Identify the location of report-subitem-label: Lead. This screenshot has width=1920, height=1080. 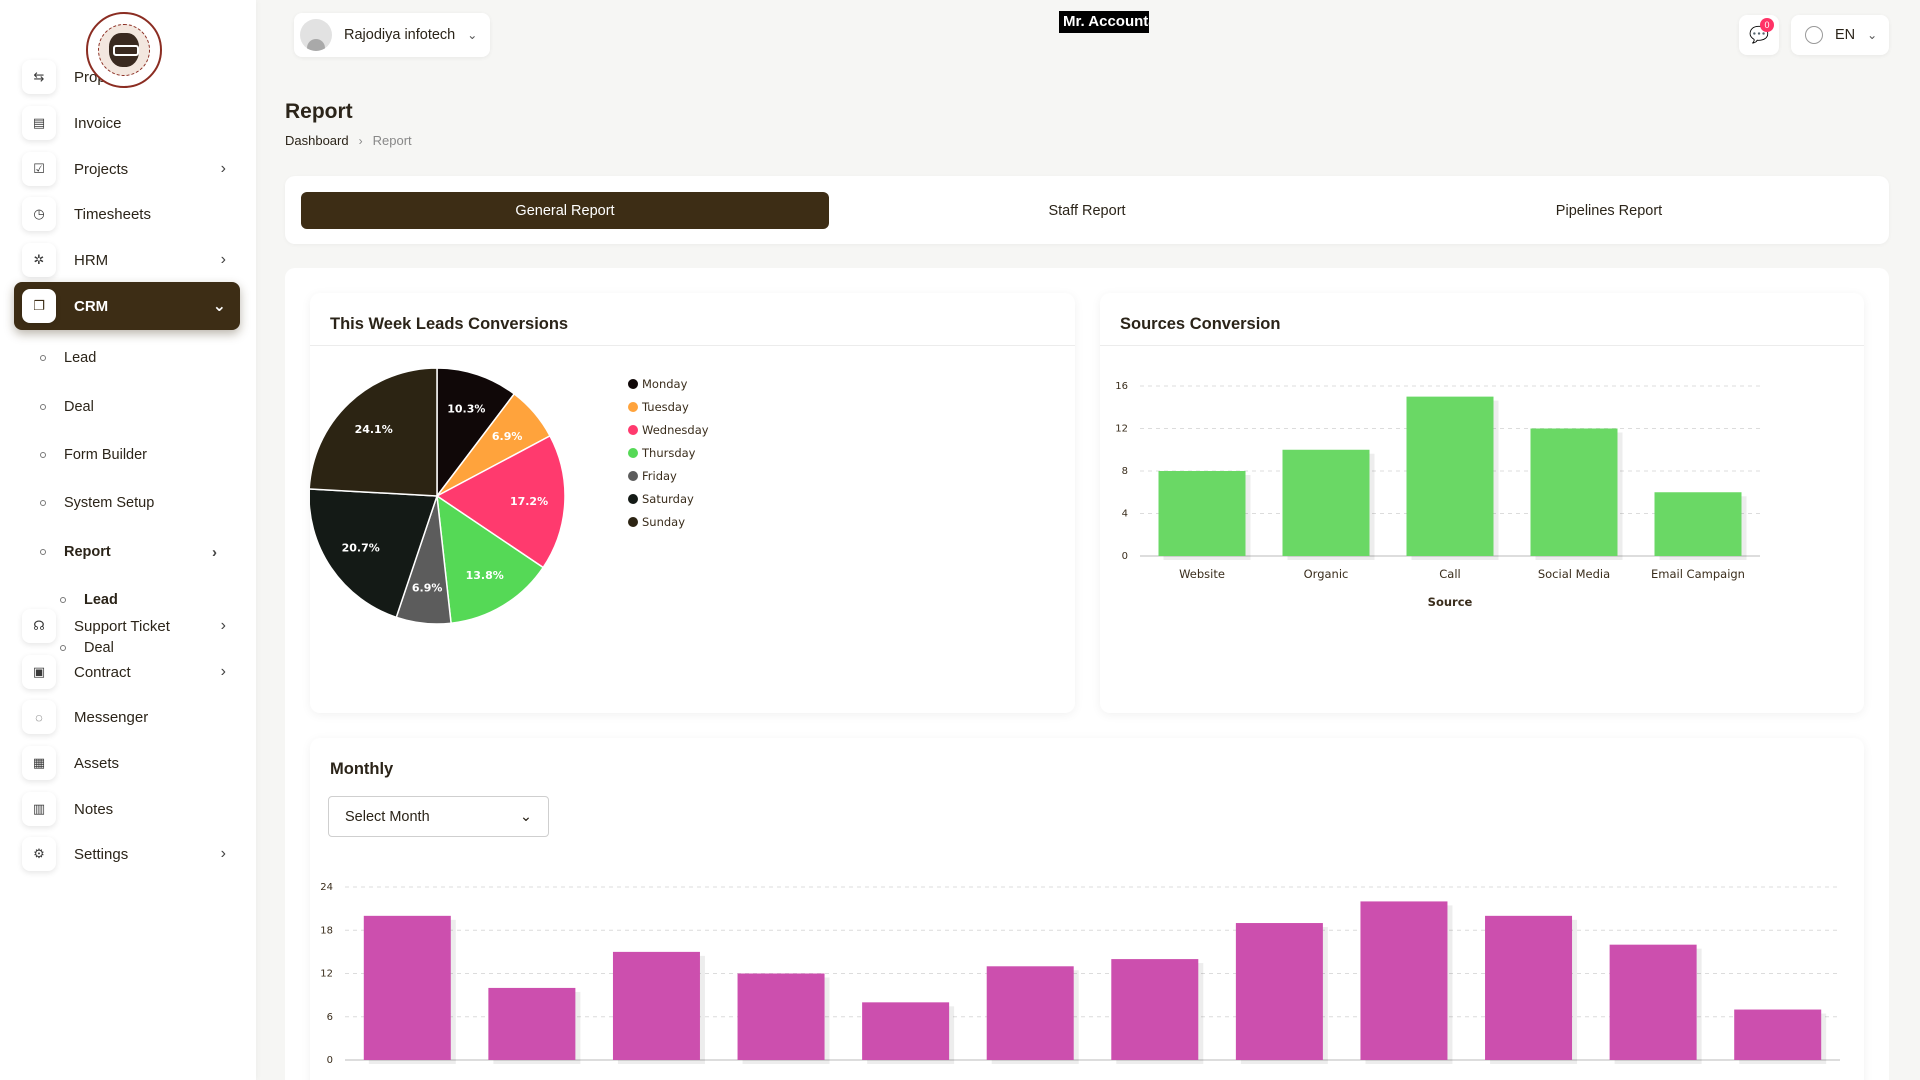
(101, 600).